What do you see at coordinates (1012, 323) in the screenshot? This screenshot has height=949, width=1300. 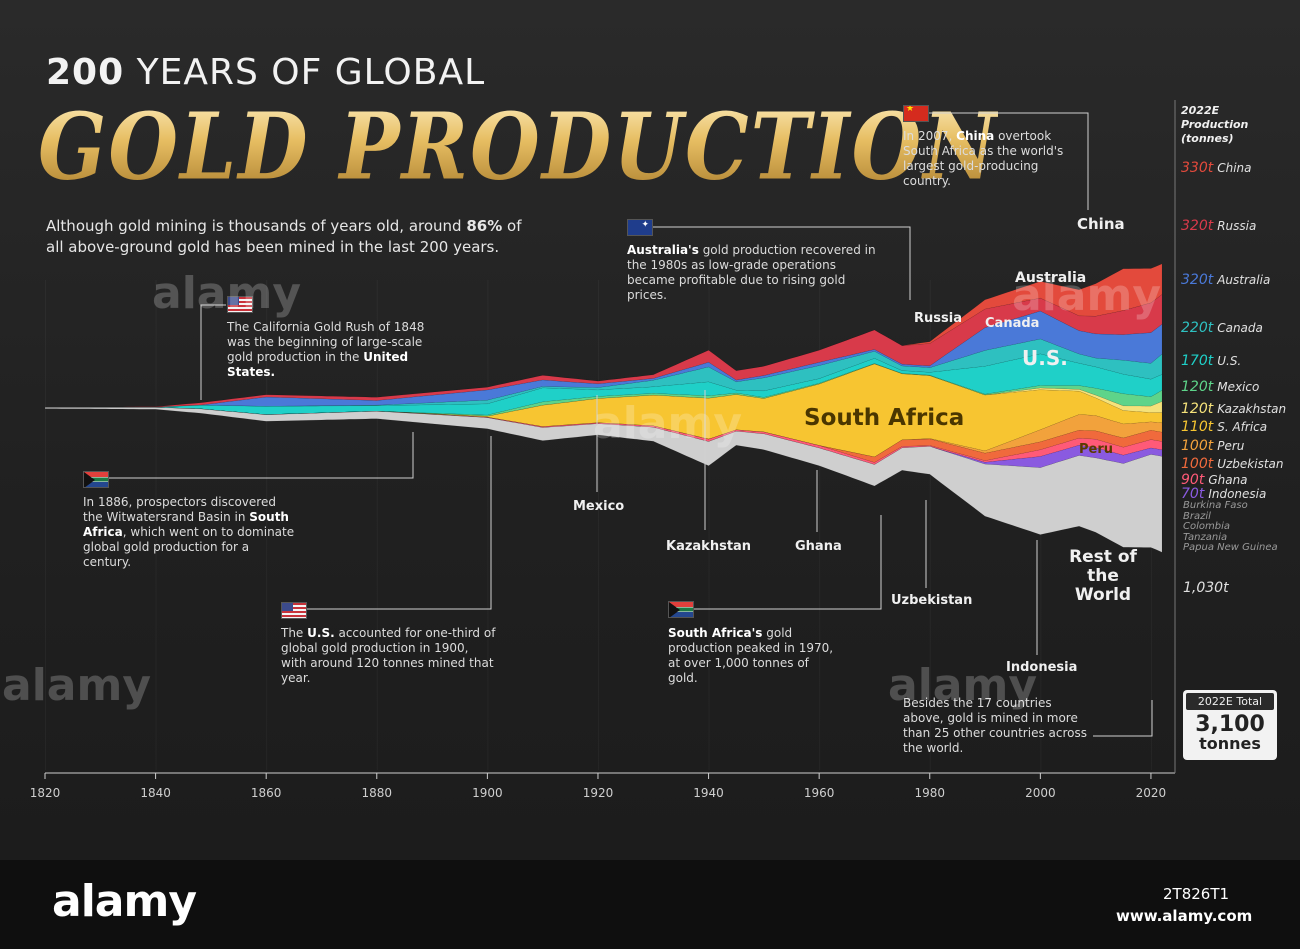 I see `area-label-canada: Canada` at bounding box center [1012, 323].